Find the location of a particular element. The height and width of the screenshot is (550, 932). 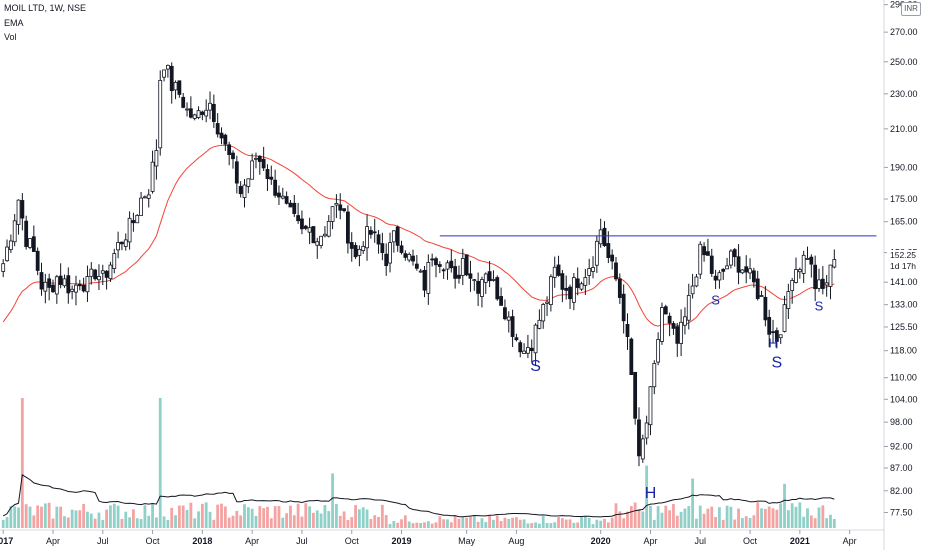

head-annotation: H is located at coordinates (772, 342).